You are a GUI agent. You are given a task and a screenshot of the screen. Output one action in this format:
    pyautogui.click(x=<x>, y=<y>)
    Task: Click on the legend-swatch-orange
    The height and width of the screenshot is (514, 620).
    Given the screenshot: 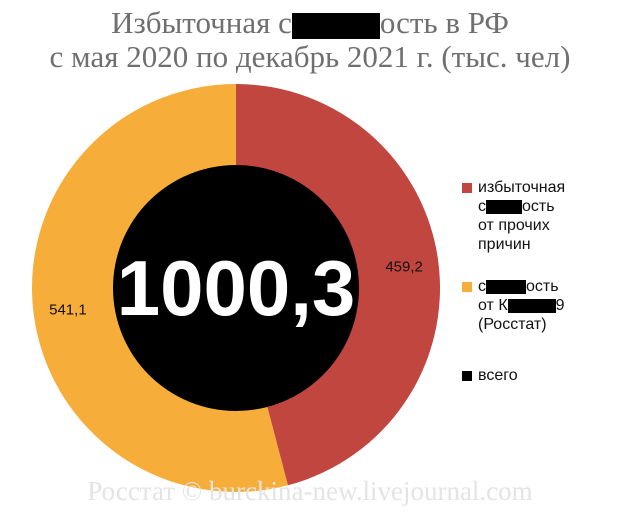 What is the action you would take?
    pyautogui.click(x=467, y=287)
    